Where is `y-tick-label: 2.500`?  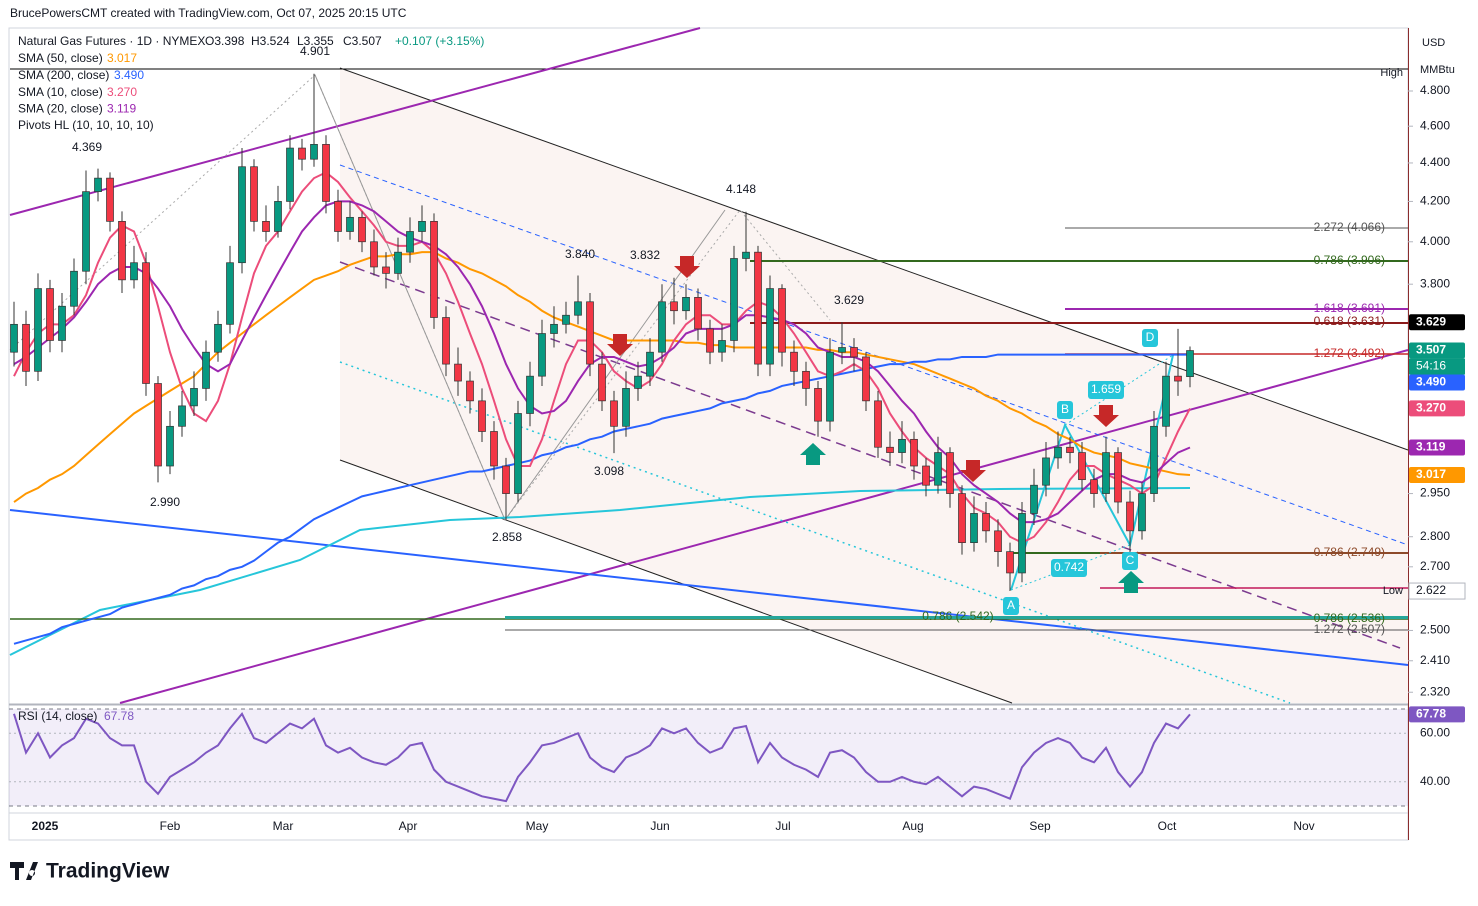 y-tick-label: 2.500 is located at coordinates (1435, 630).